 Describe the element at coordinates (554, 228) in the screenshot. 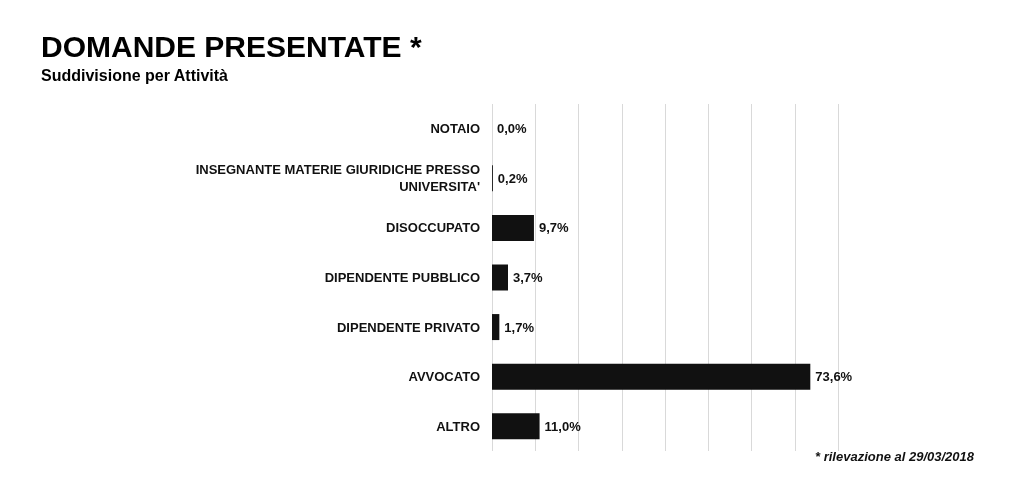

I see `data-label: 9,7%` at that location.